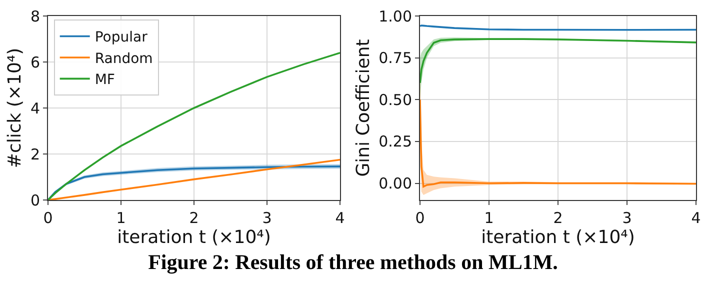 This screenshot has width=706, height=291. Describe the element at coordinates (104, 80) in the screenshot. I see `legend-label: MF` at that location.